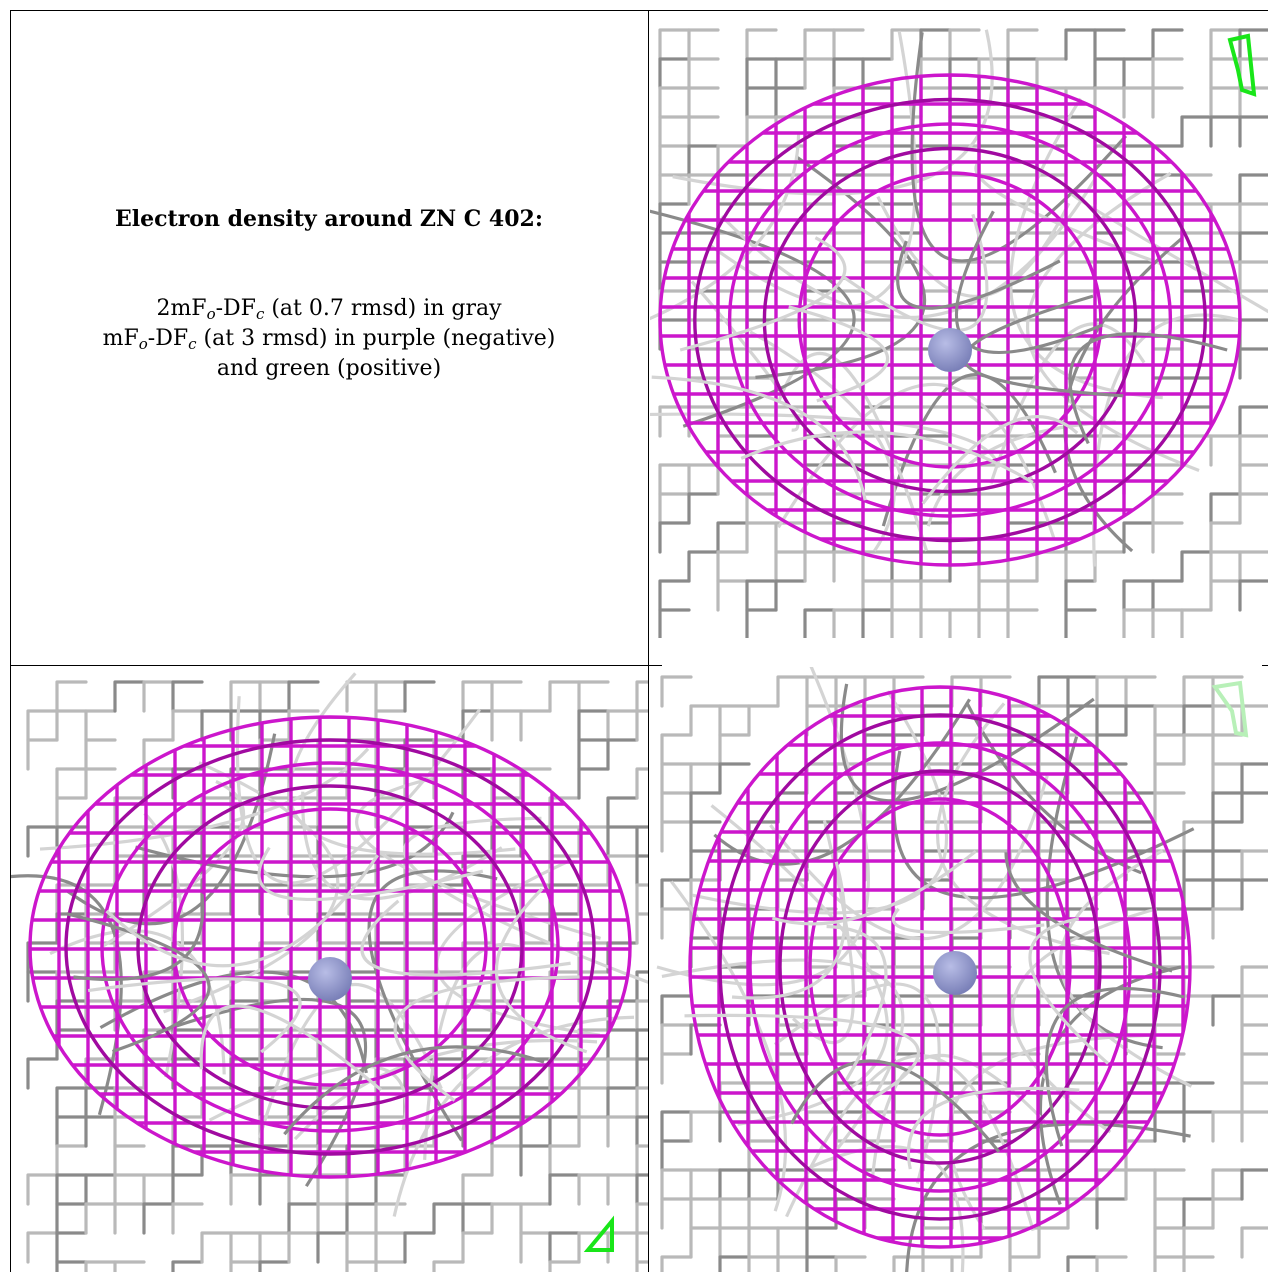 This screenshot has width=1275, height=1279. I want to click on caption-line-gray: 2mFo-DFc (at 0.7 rmsd) in gray, so click(329, 309).